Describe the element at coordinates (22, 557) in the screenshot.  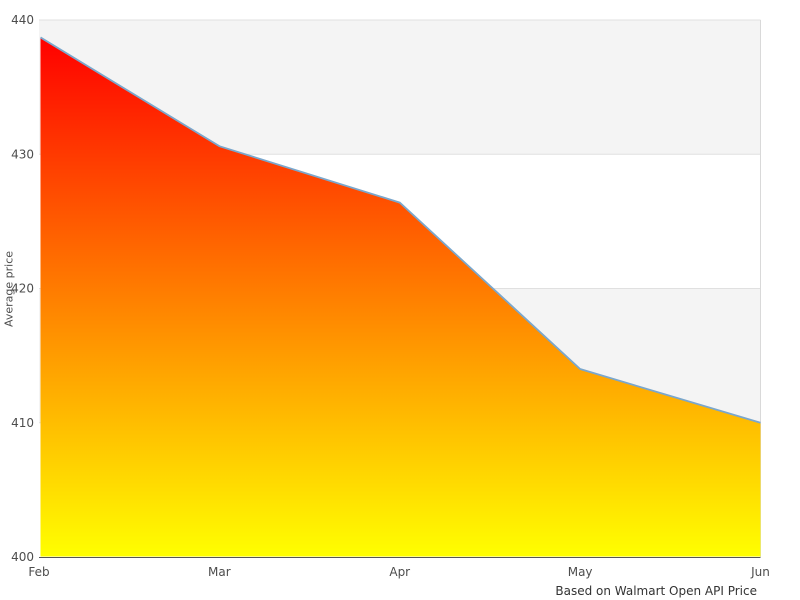
I see `y-tick-label: 400` at that location.